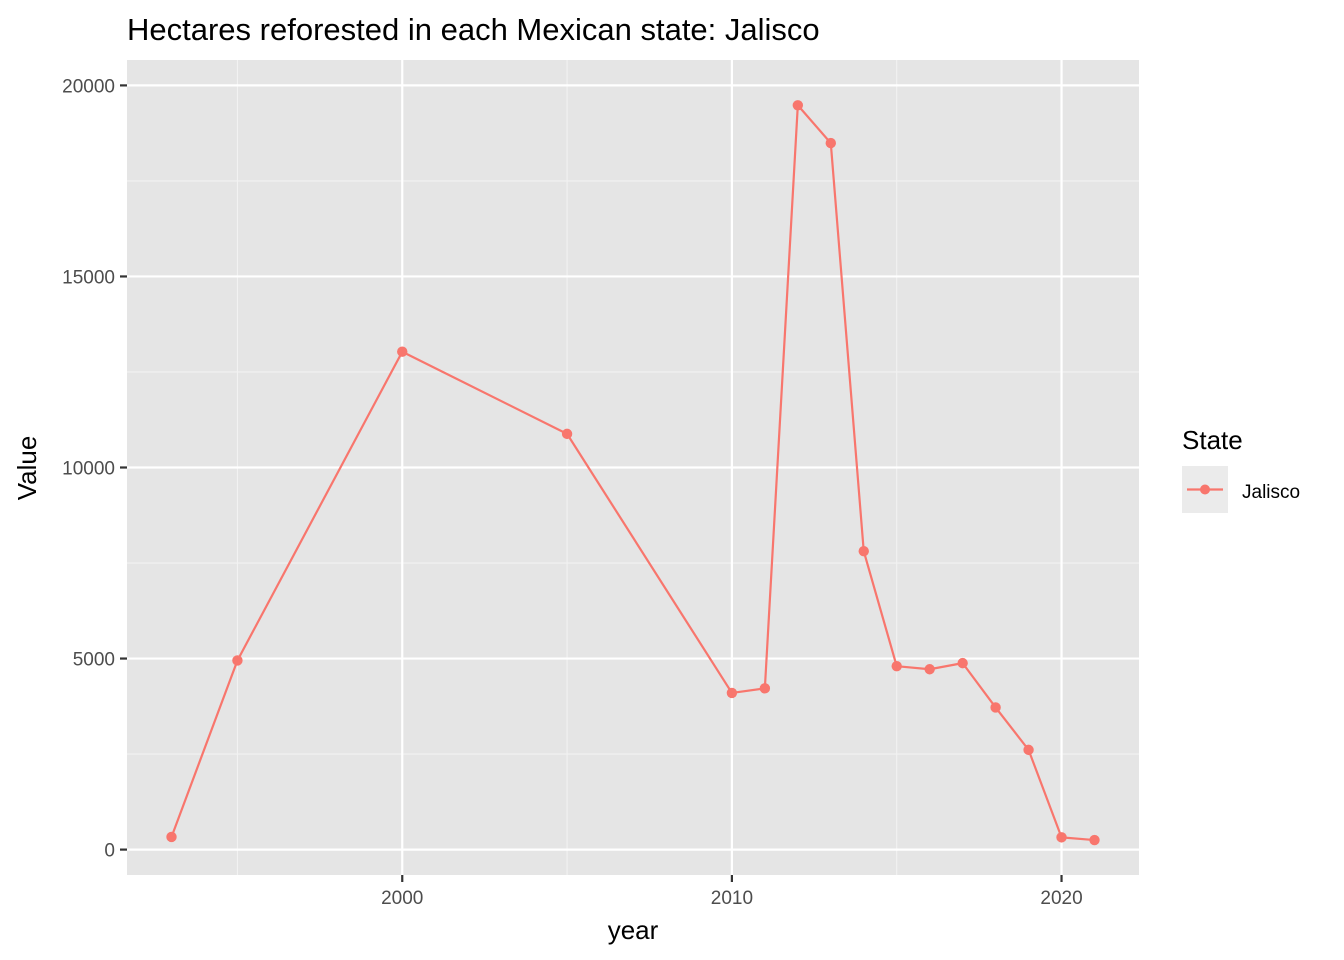  What do you see at coordinates (1241, 469) in the screenshot?
I see `legend: State Jalisco` at bounding box center [1241, 469].